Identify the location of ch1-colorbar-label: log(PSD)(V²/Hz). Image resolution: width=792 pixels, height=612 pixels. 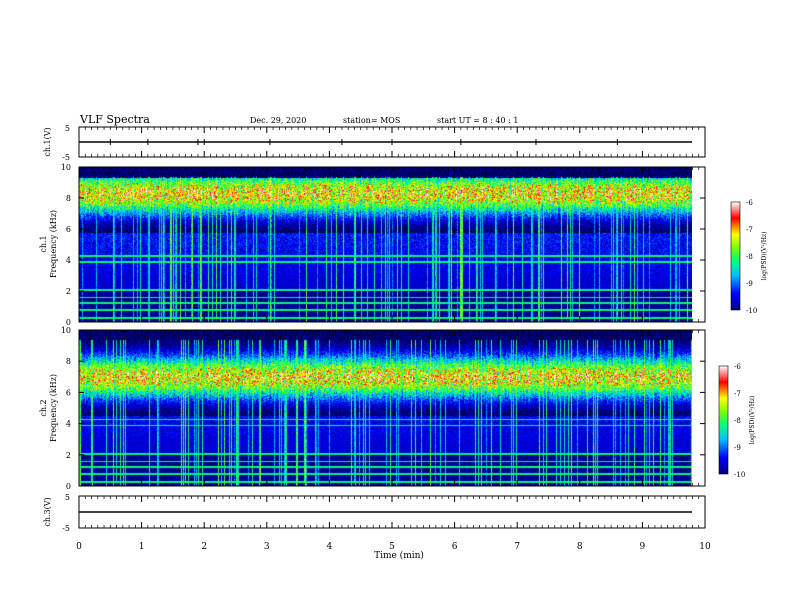
(764, 256).